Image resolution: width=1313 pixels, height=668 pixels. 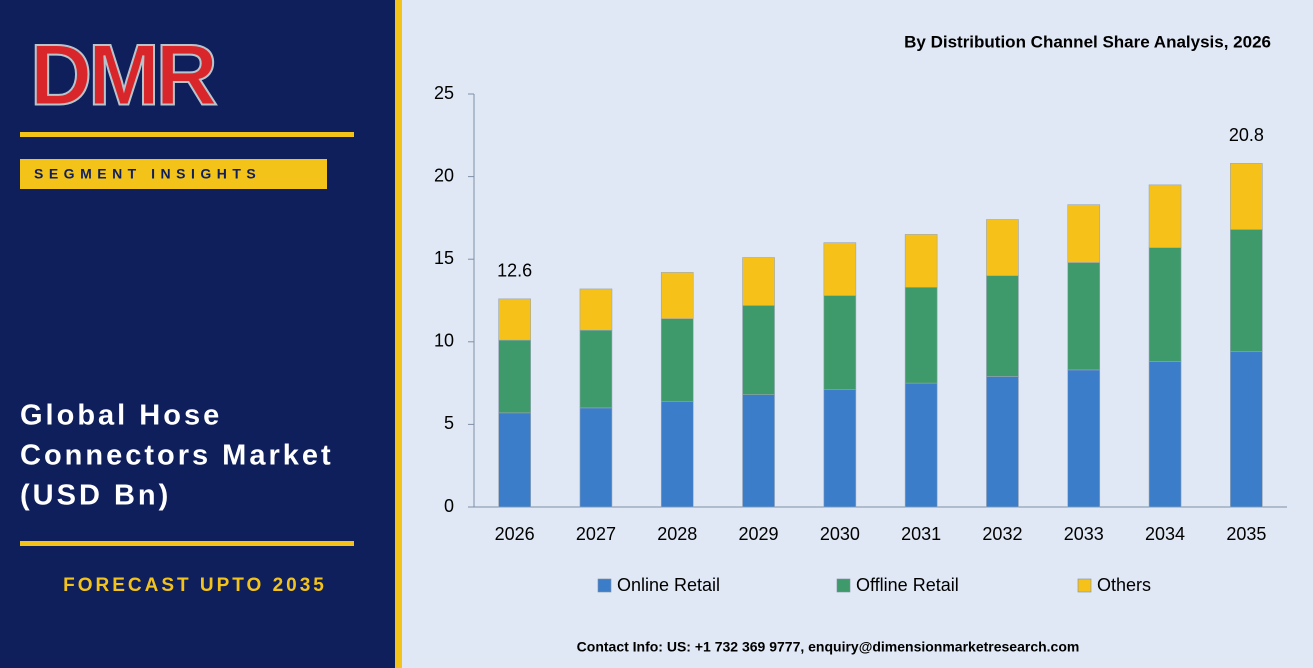 What do you see at coordinates (449, 423) in the screenshot?
I see `y-tick-label: 5` at bounding box center [449, 423].